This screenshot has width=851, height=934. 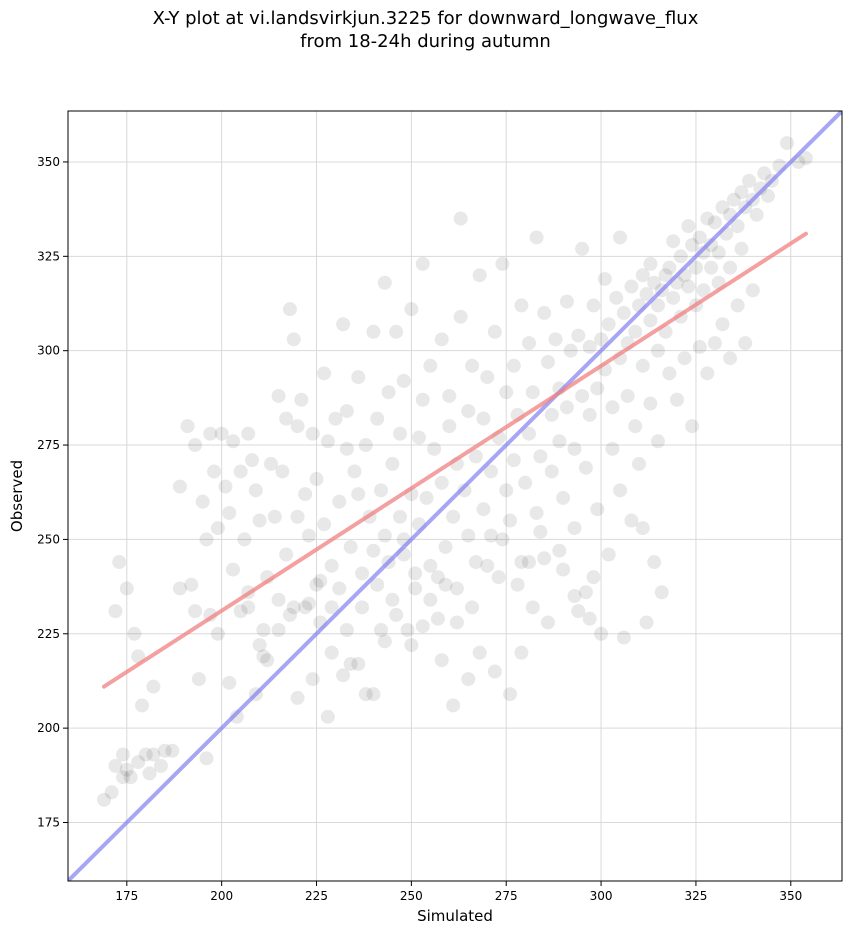 What do you see at coordinates (52, 492) in the screenshot?
I see `y-axis-ticks: 175 200 225 250 275 300 325 350` at bounding box center [52, 492].